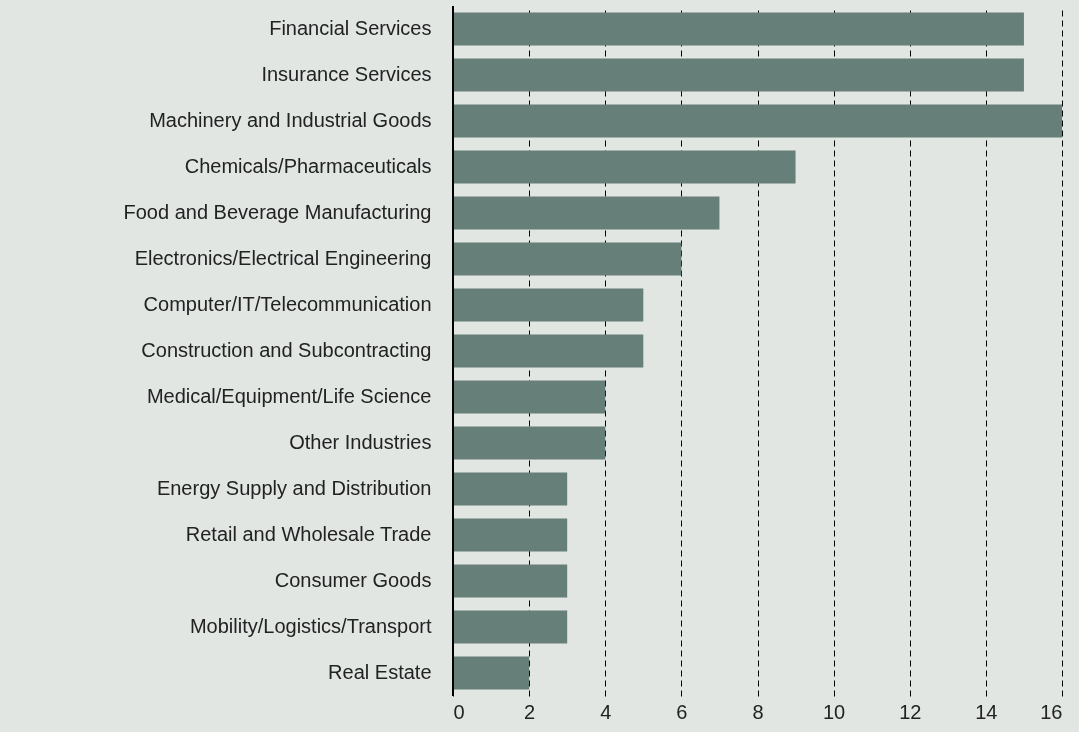 Image resolution: width=1079 pixels, height=732 pixels. Describe the element at coordinates (353, 580) in the screenshot. I see `y-tick-label: Consumer Goods` at that location.